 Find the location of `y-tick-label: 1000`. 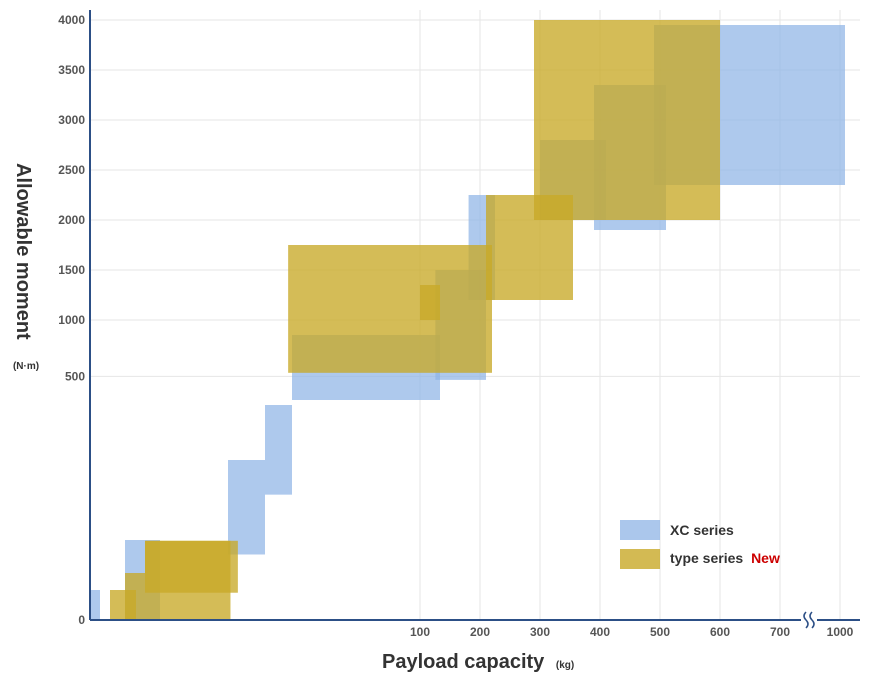

y-tick-label: 1000 is located at coordinates (71, 320).